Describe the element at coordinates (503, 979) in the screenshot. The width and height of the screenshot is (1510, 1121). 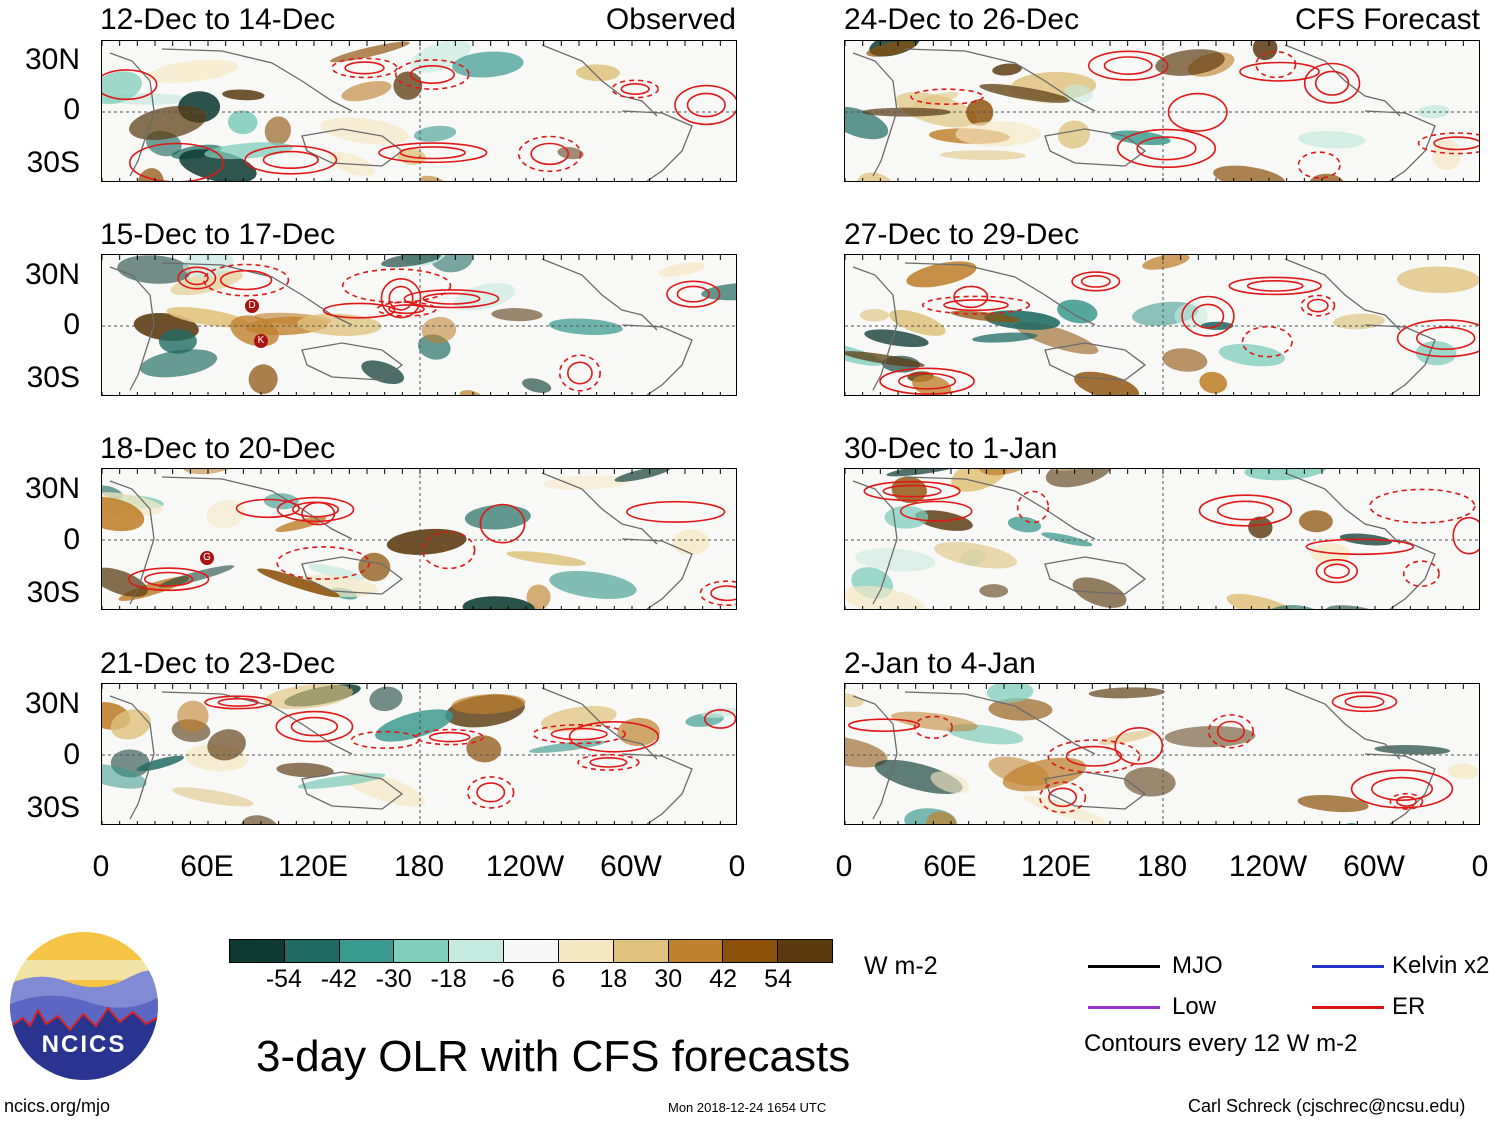
I see `colorbar-tick-label: -6` at that location.